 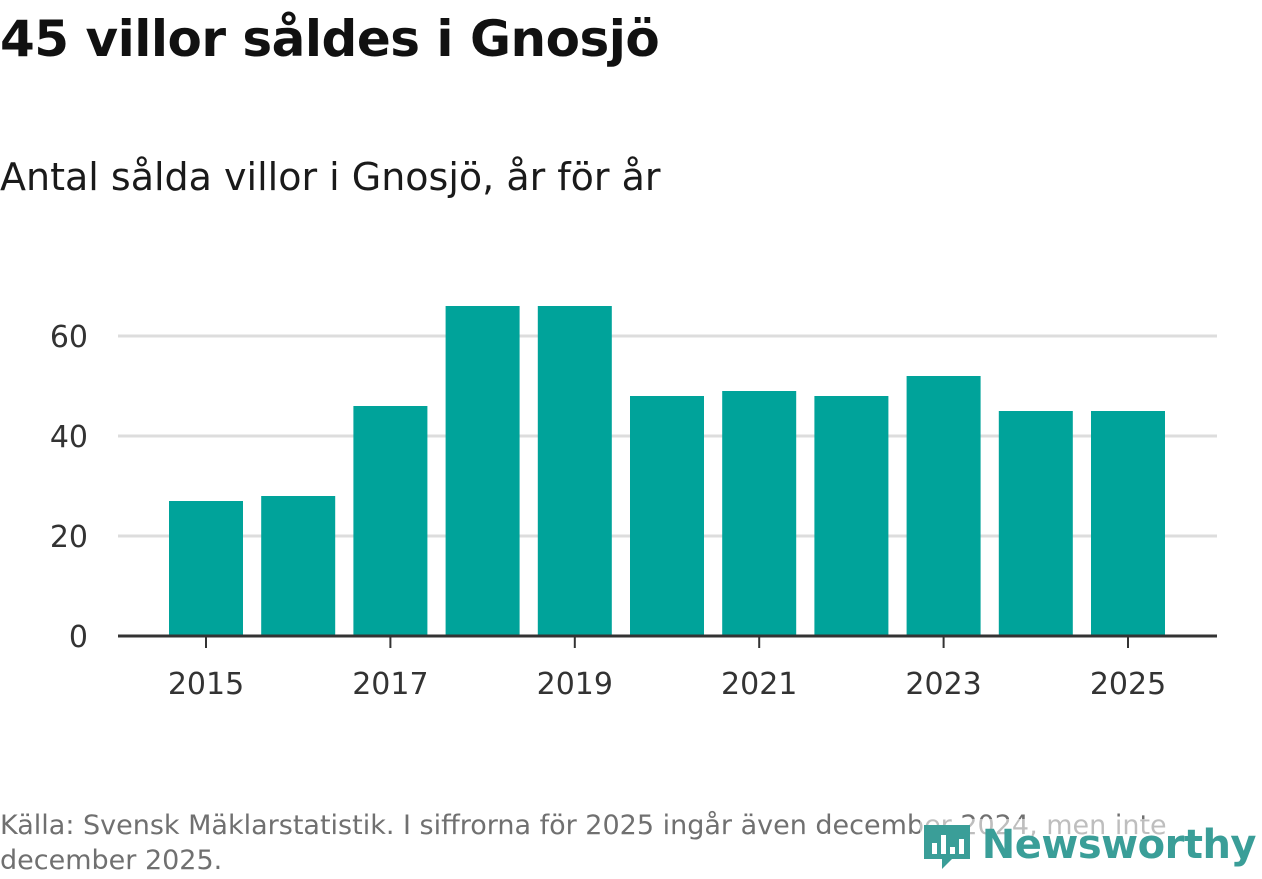 What do you see at coordinates (1035, 523) in the screenshot?
I see `bar-2024` at bounding box center [1035, 523].